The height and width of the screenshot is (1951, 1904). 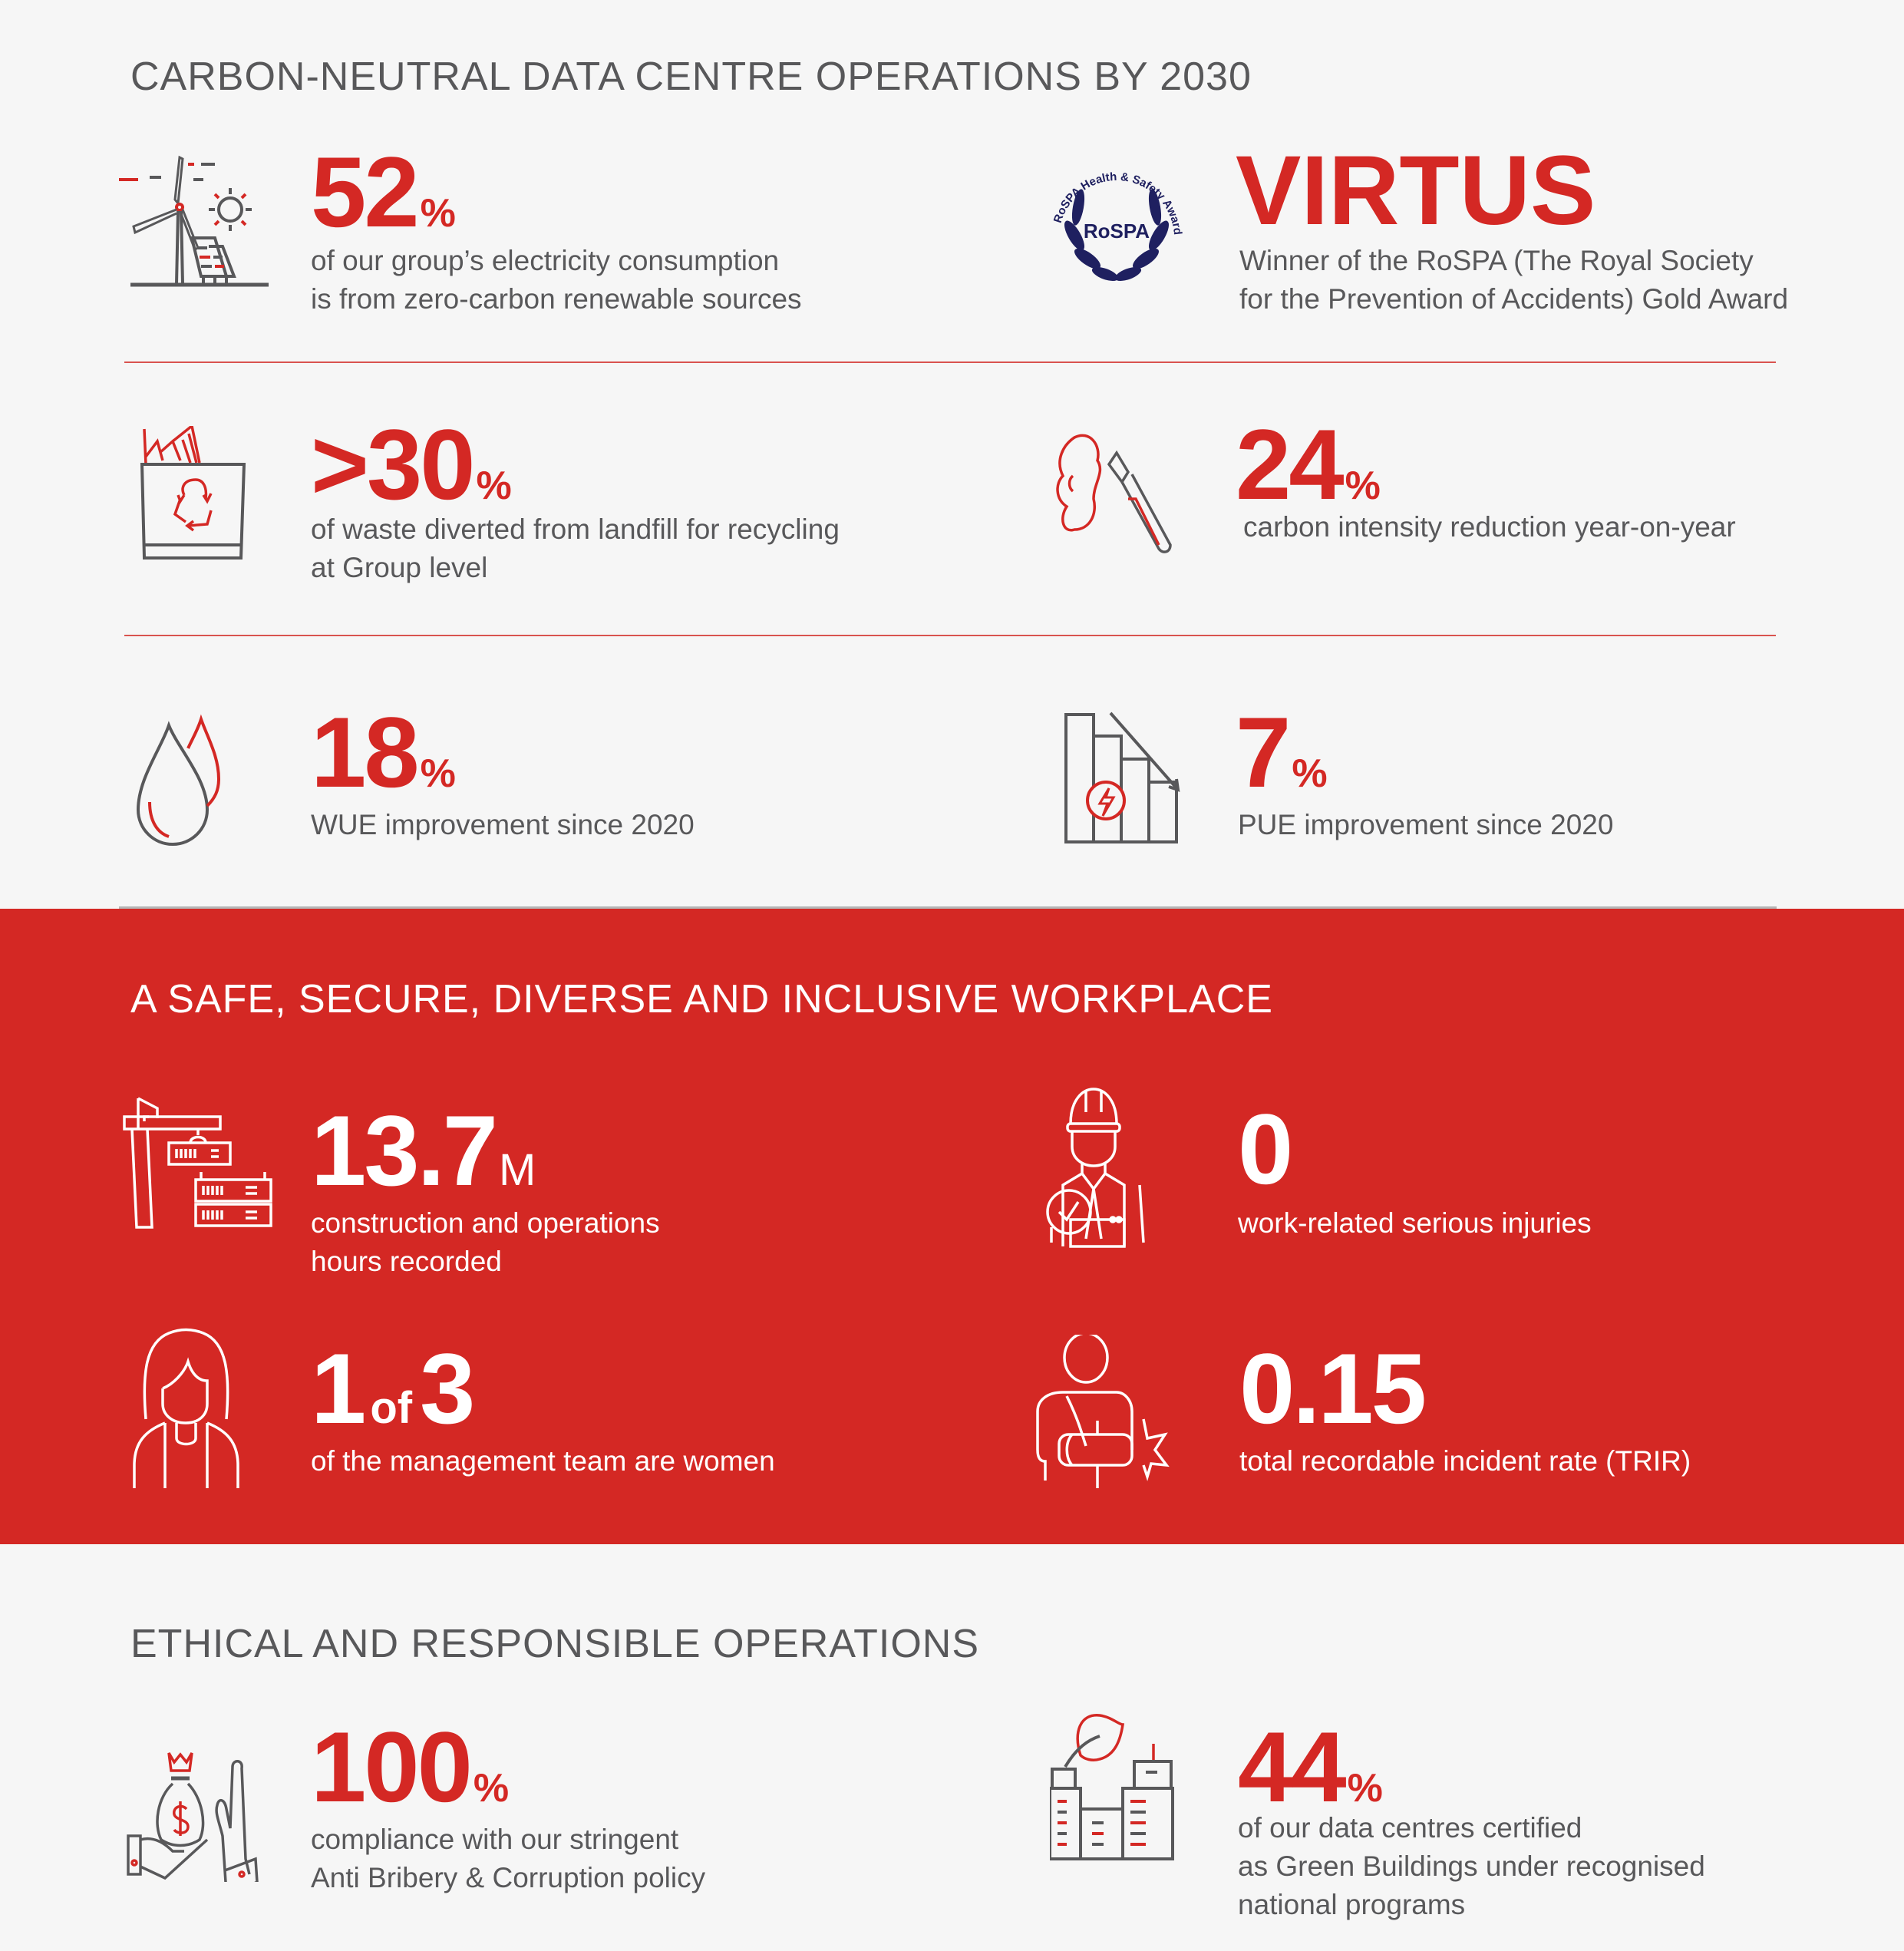 What do you see at coordinates (1128, 779) in the screenshot?
I see `energy-decrease-chart-icon` at bounding box center [1128, 779].